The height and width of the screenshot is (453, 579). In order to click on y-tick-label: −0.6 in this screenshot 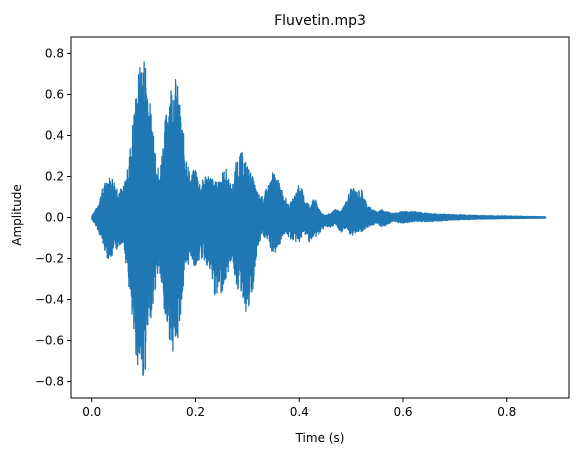, I will do `click(49, 341)`.